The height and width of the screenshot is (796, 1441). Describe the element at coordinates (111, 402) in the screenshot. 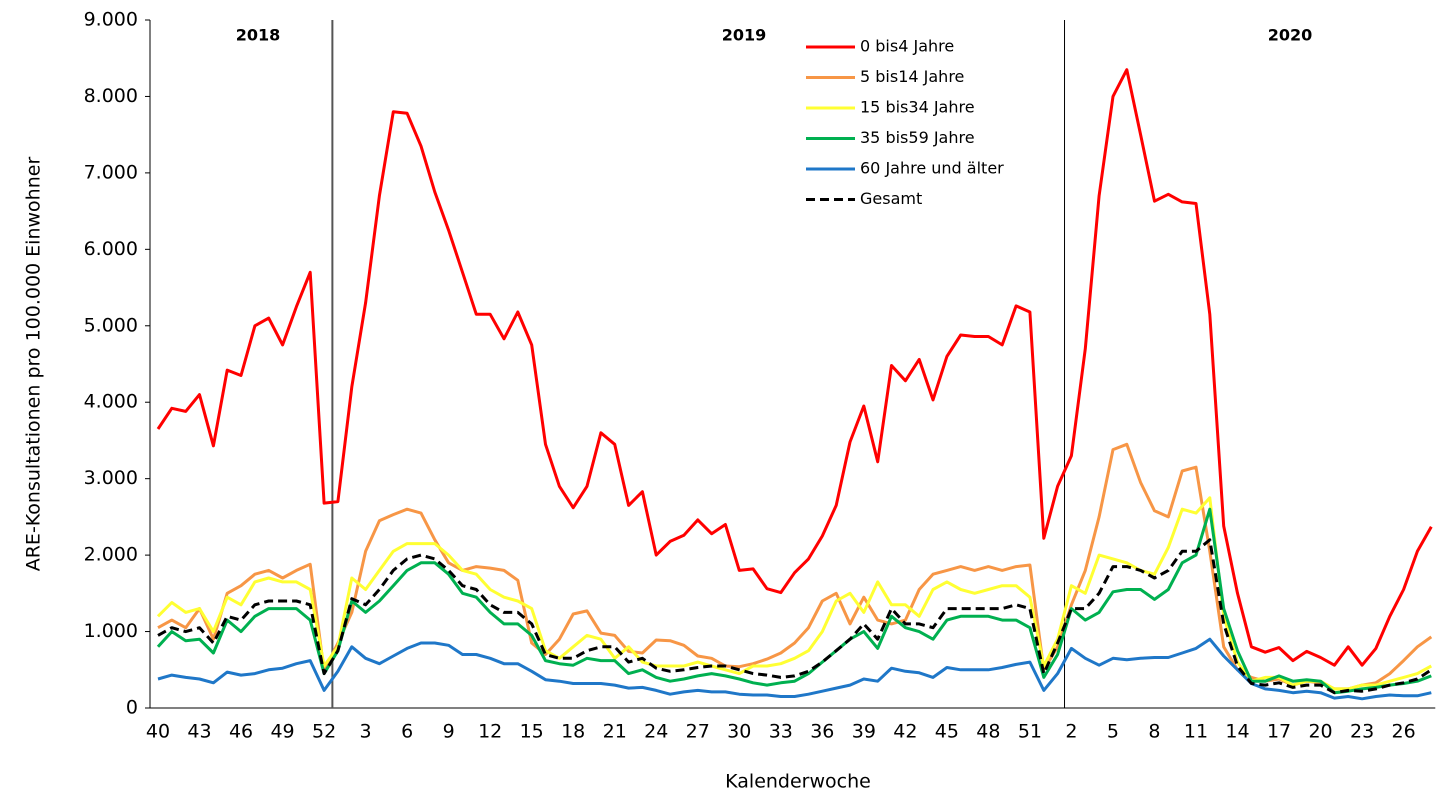

I see `y-tick-label: 4.000` at that location.